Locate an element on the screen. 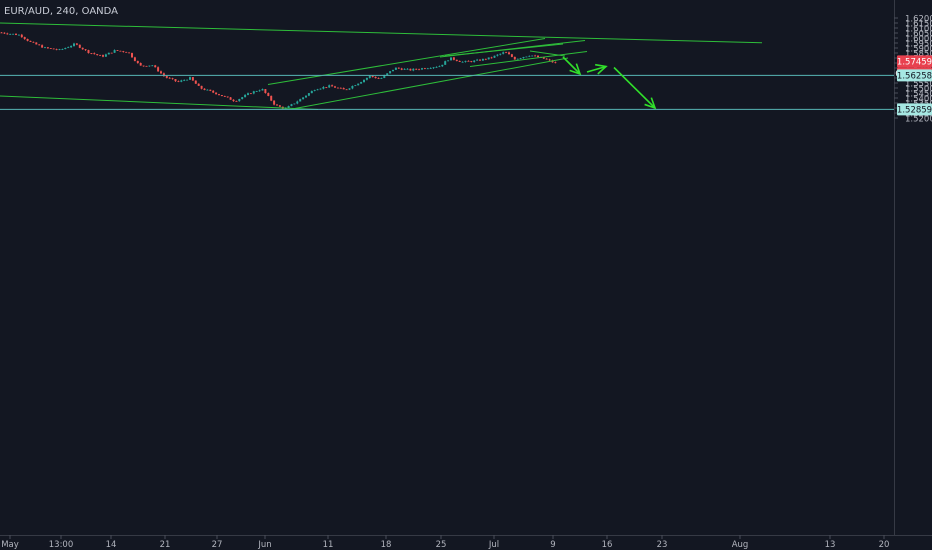  candles-layer is located at coordinates (278, 70).